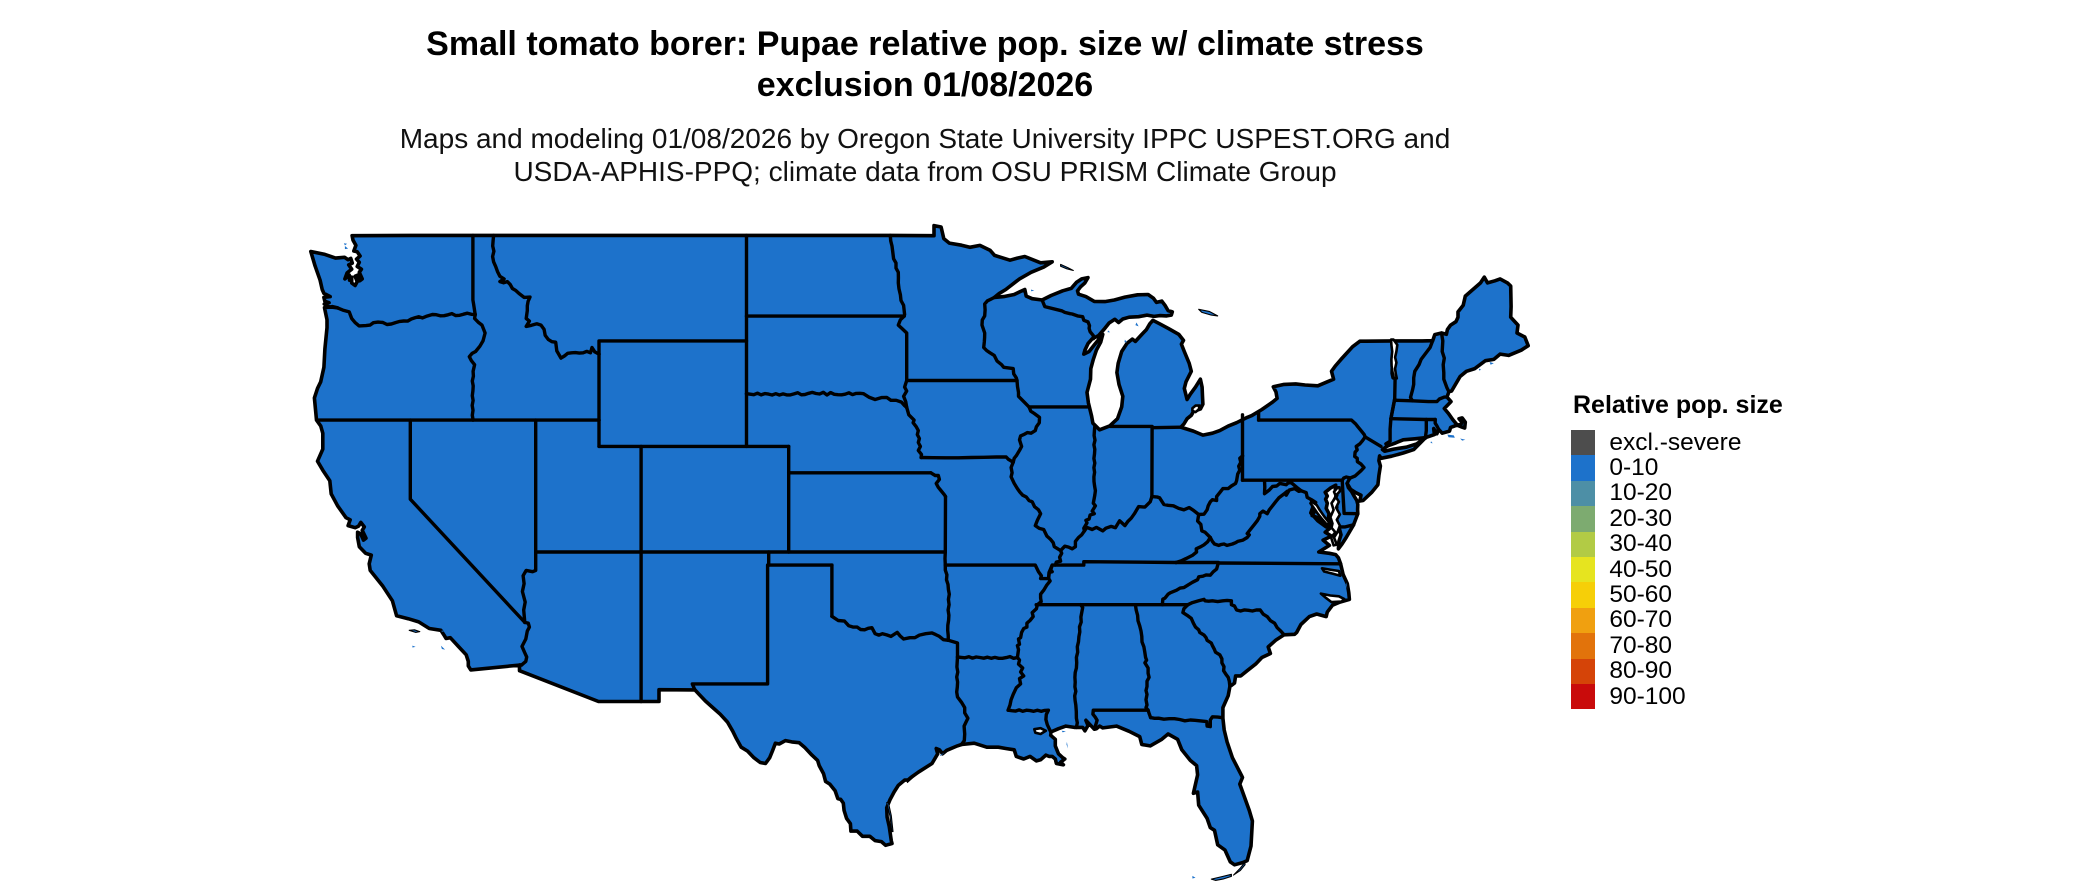 This screenshot has height=892, width=2100. What do you see at coordinates (1677, 671) in the screenshot?
I see `legend-item-80-90: 80-90` at bounding box center [1677, 671].